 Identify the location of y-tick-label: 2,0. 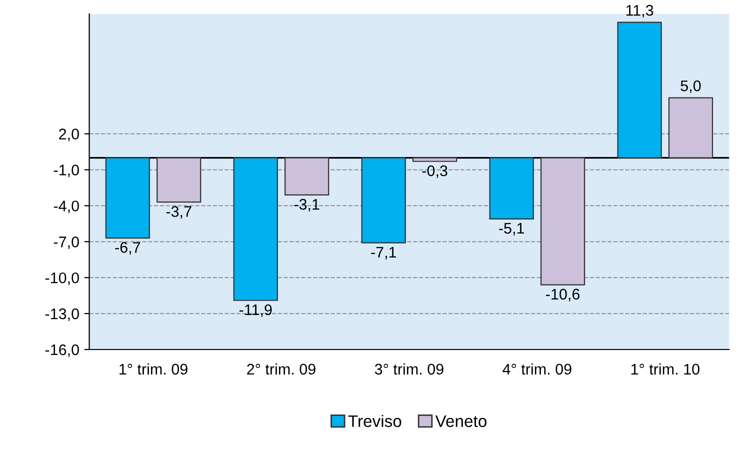
(69, 135).